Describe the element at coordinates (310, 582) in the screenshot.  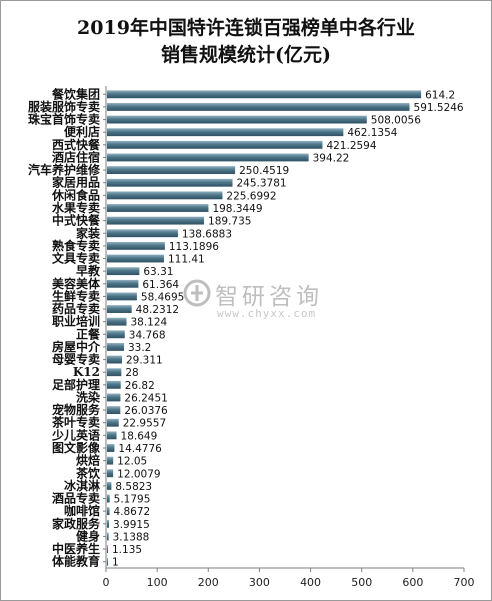
I see `x-tick-label: 400` at that location.